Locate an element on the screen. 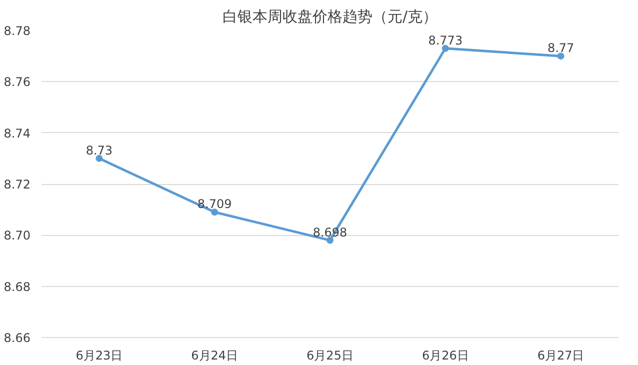 The image size is (638, 365). data-label: 8.73 is located at coordinates (99, 150).